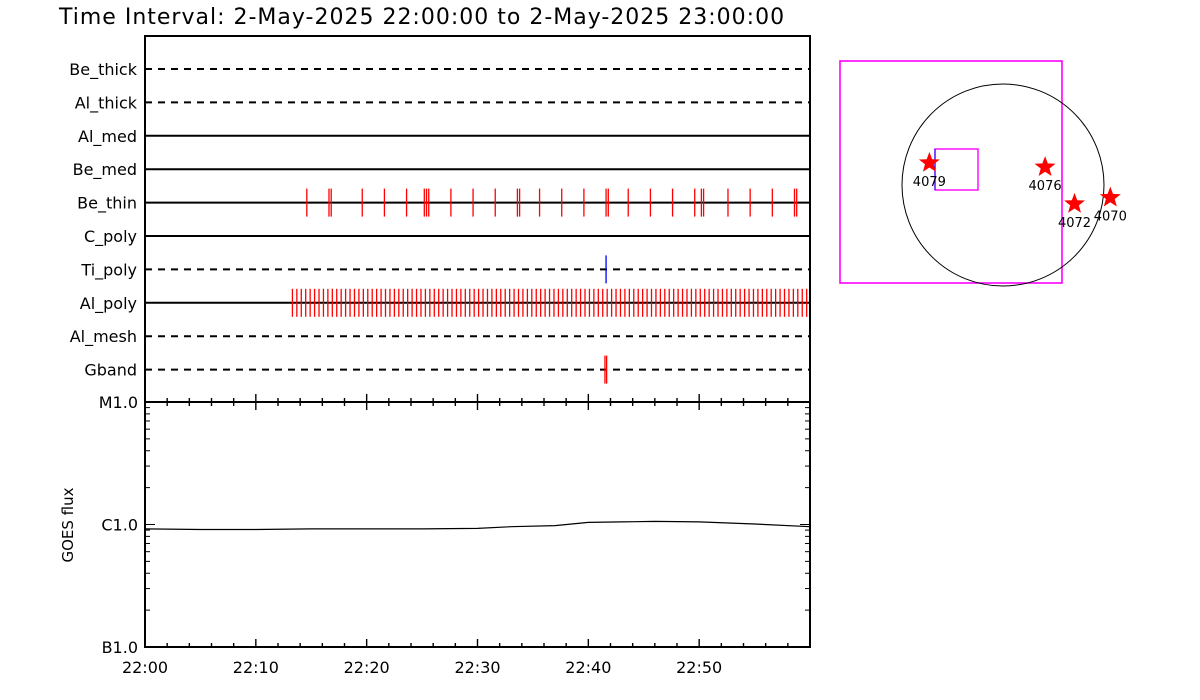 This screenshot has width=1200, height=700. I want to click on filter-label-al_poly: Al_poly, so click(108, 304).